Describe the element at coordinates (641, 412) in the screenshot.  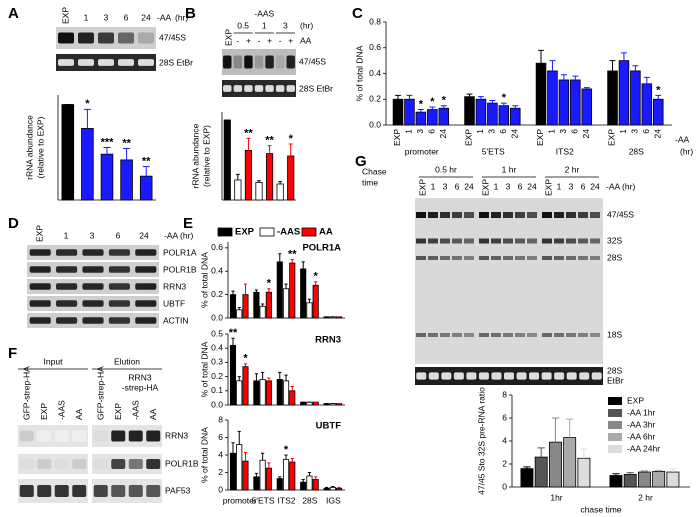
I see `legend-label: -AA 1hr` at that location.